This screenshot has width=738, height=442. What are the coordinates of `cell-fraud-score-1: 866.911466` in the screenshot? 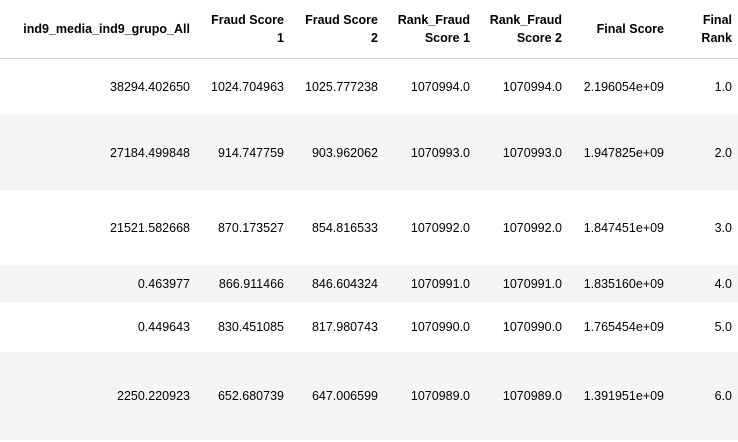 It's located at (251, 283).